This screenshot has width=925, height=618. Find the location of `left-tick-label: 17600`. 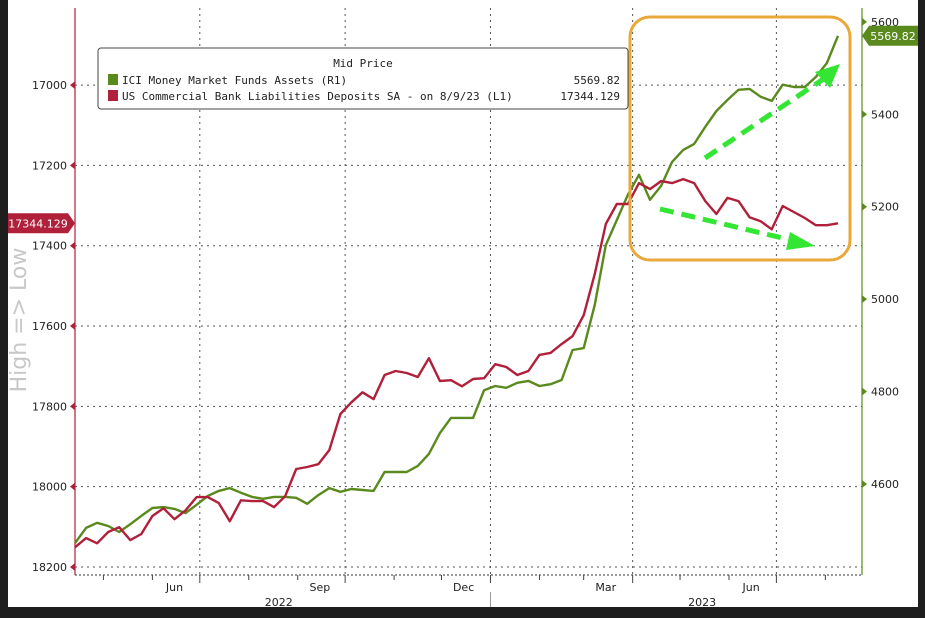

left-tick-label: 17600 is located at coordinates (49, 326).